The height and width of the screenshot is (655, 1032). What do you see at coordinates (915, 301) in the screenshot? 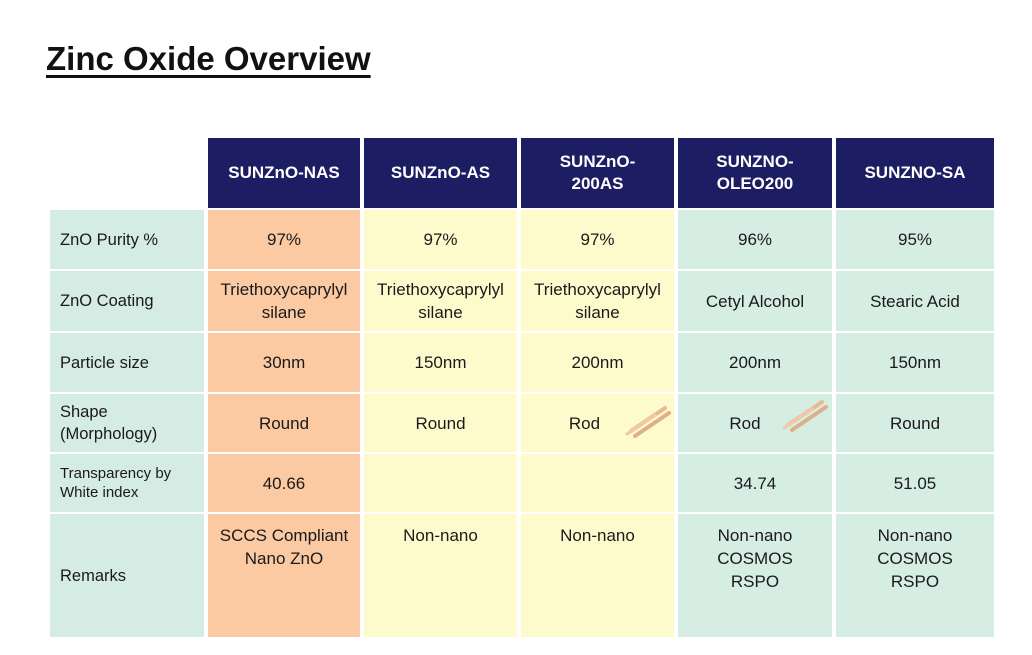
I see `table-cell: Stearic Acid` at bounding box center [915, 301].